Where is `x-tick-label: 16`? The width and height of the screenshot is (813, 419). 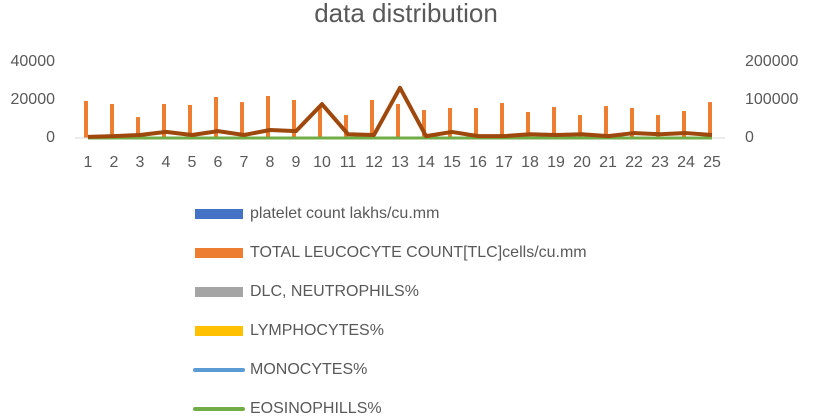
x-tick-label: 16 is located at coordinates (478, 162).